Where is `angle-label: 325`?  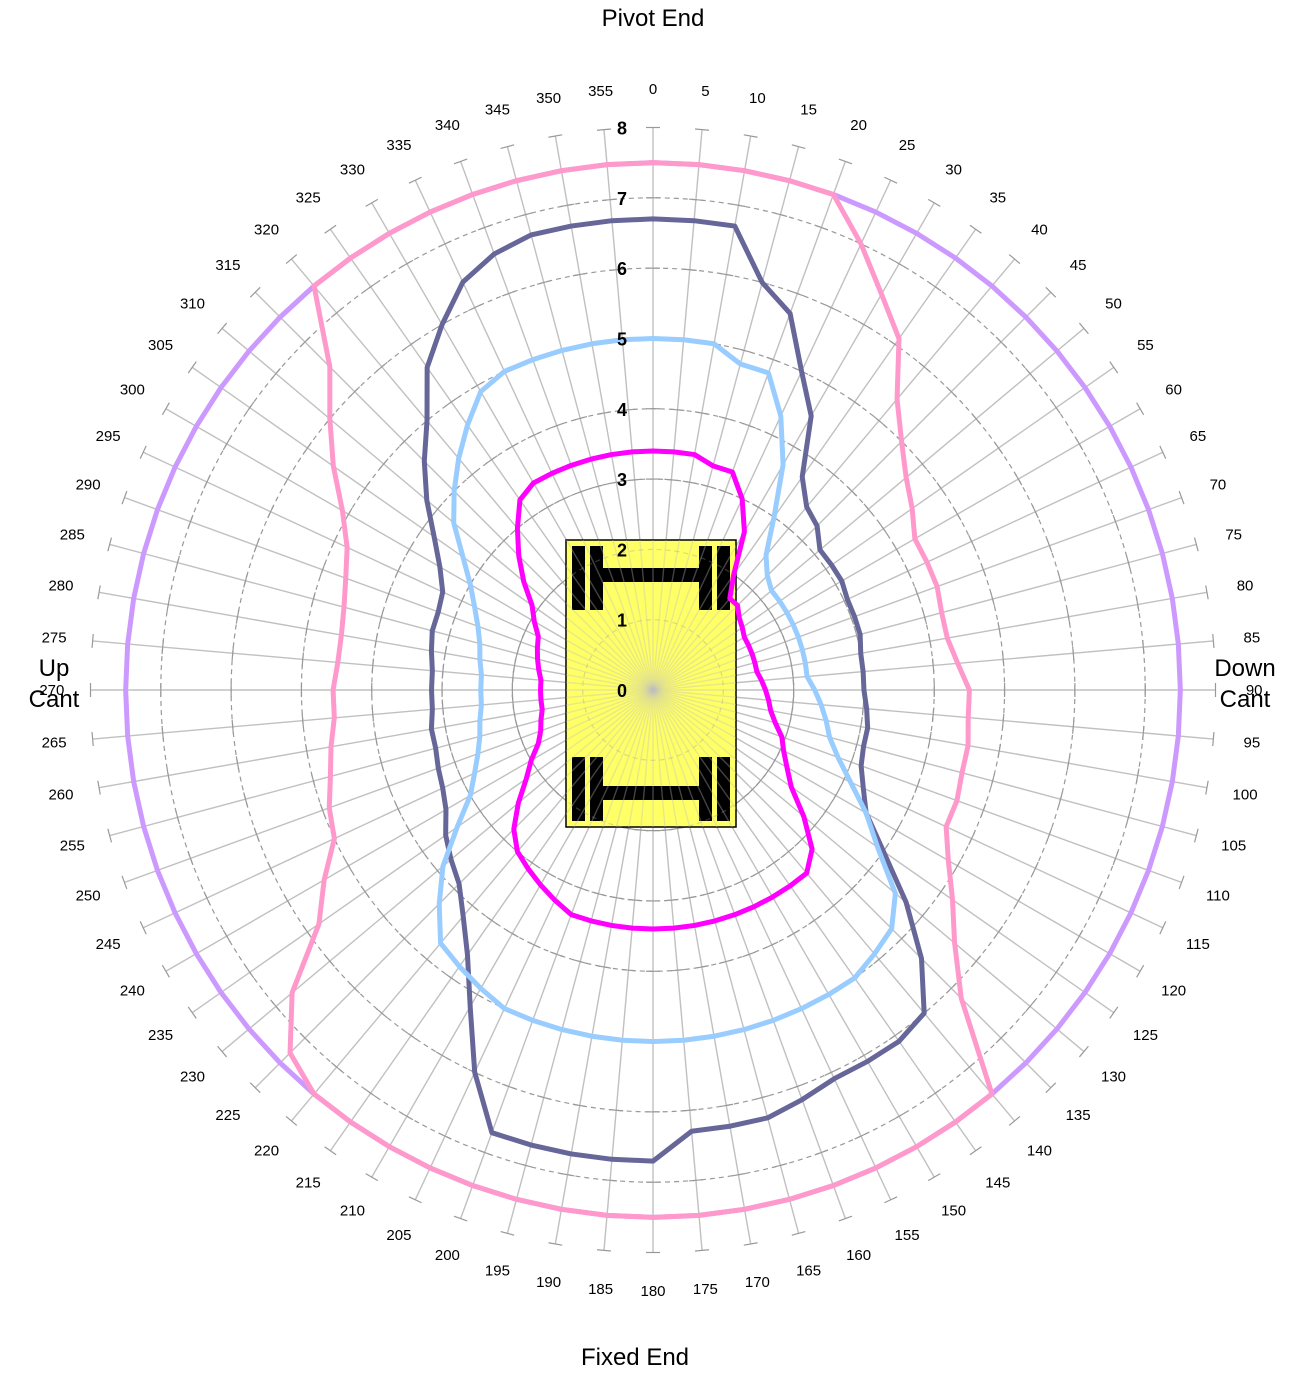 angle-label: 325 is located at coordinates (308, 198).